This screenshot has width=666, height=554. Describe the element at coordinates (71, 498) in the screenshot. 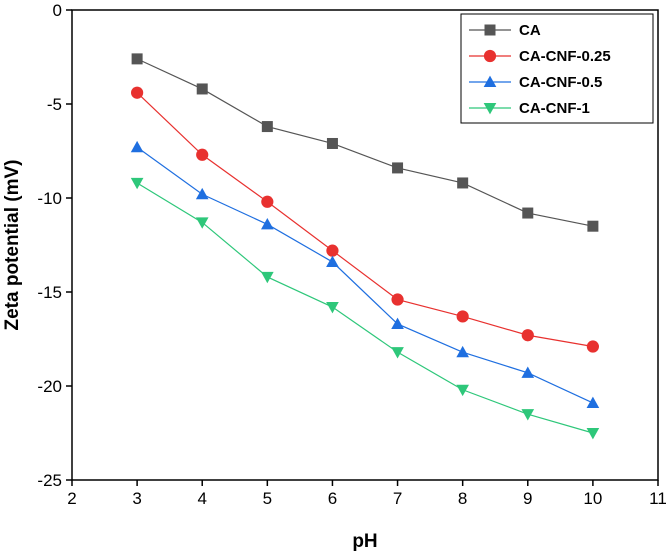

I see `x-tick-label: 2` at that location.